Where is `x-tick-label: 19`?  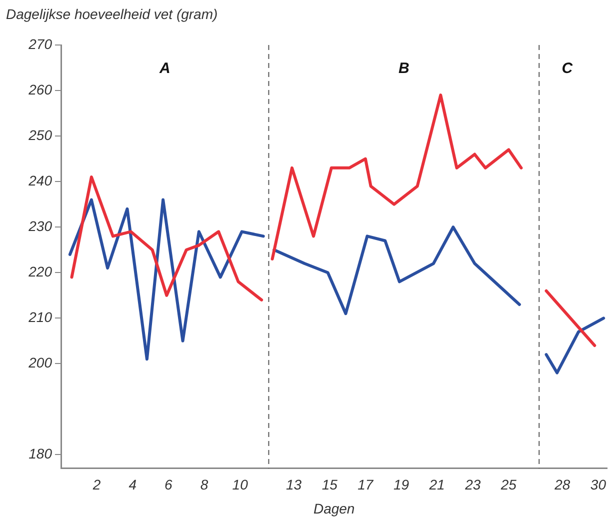
x-tick-label: 19 is located at coordinates (401, 484).